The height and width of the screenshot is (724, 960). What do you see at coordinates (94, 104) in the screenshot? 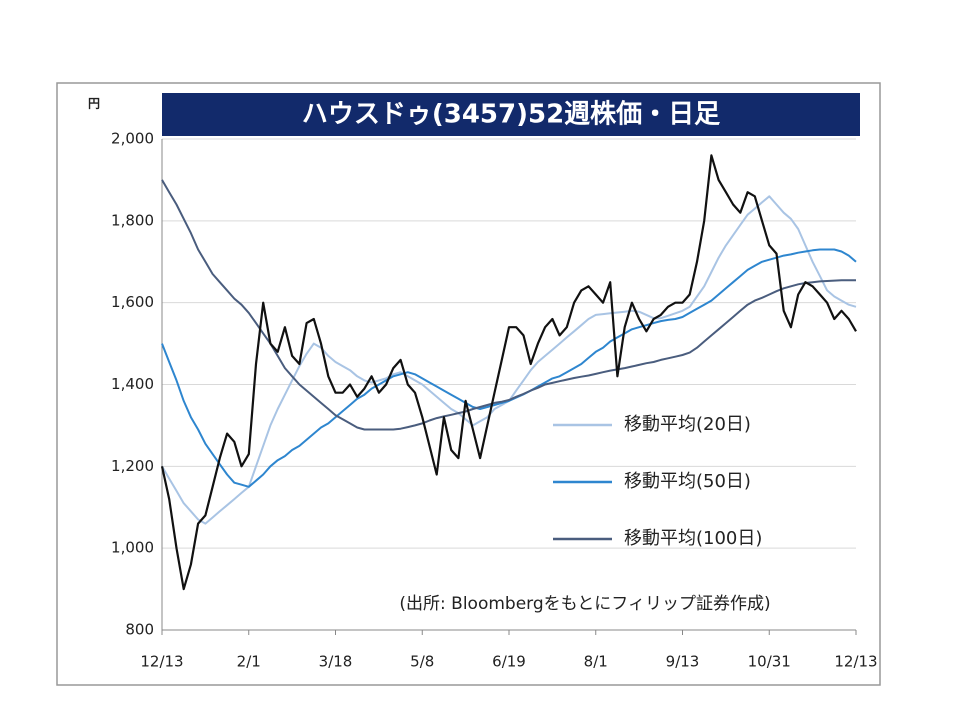
I see `y-unit: 円` at bounding box center [94, 104].